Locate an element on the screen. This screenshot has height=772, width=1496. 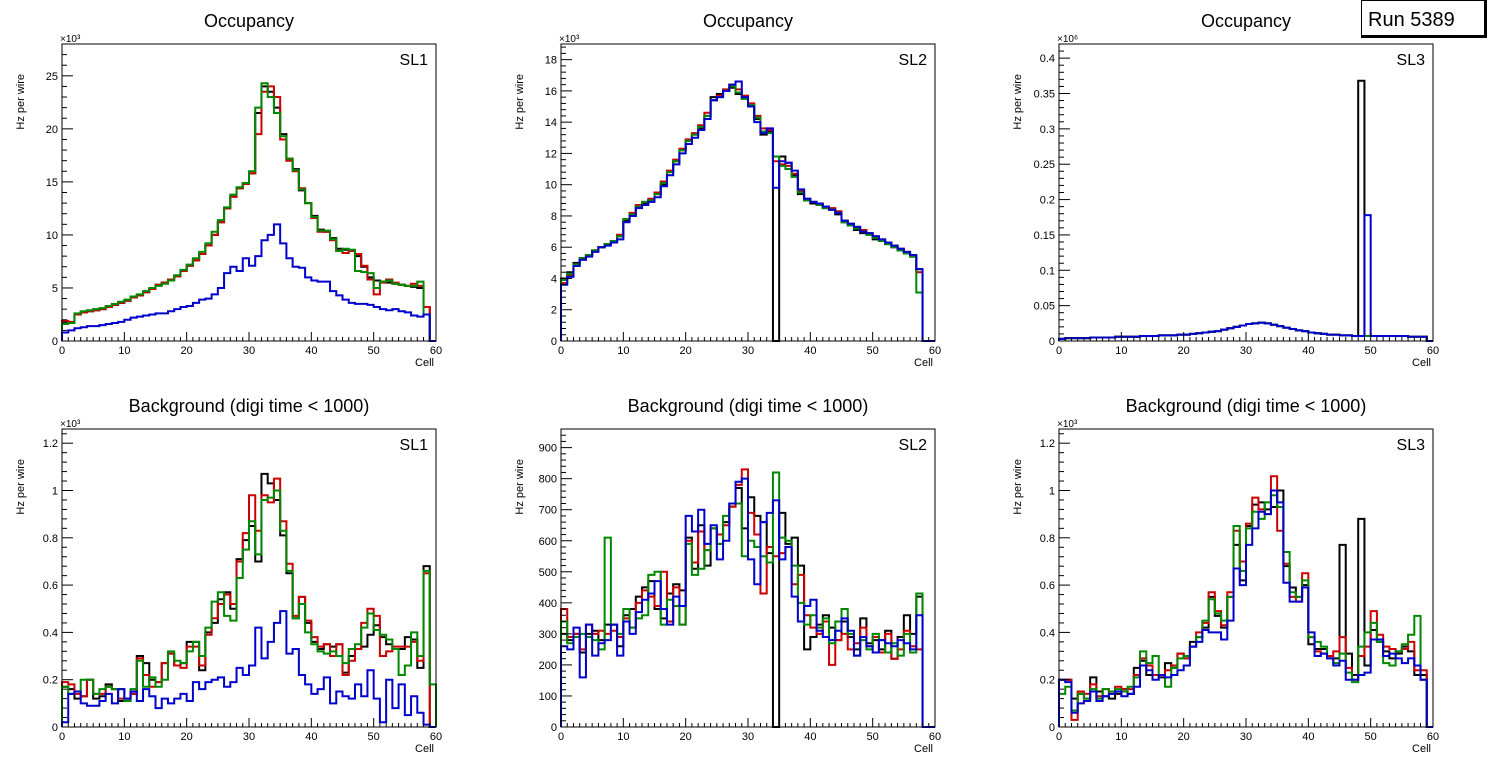
y-tick-label: 200 is located at coordinates (548, 666).